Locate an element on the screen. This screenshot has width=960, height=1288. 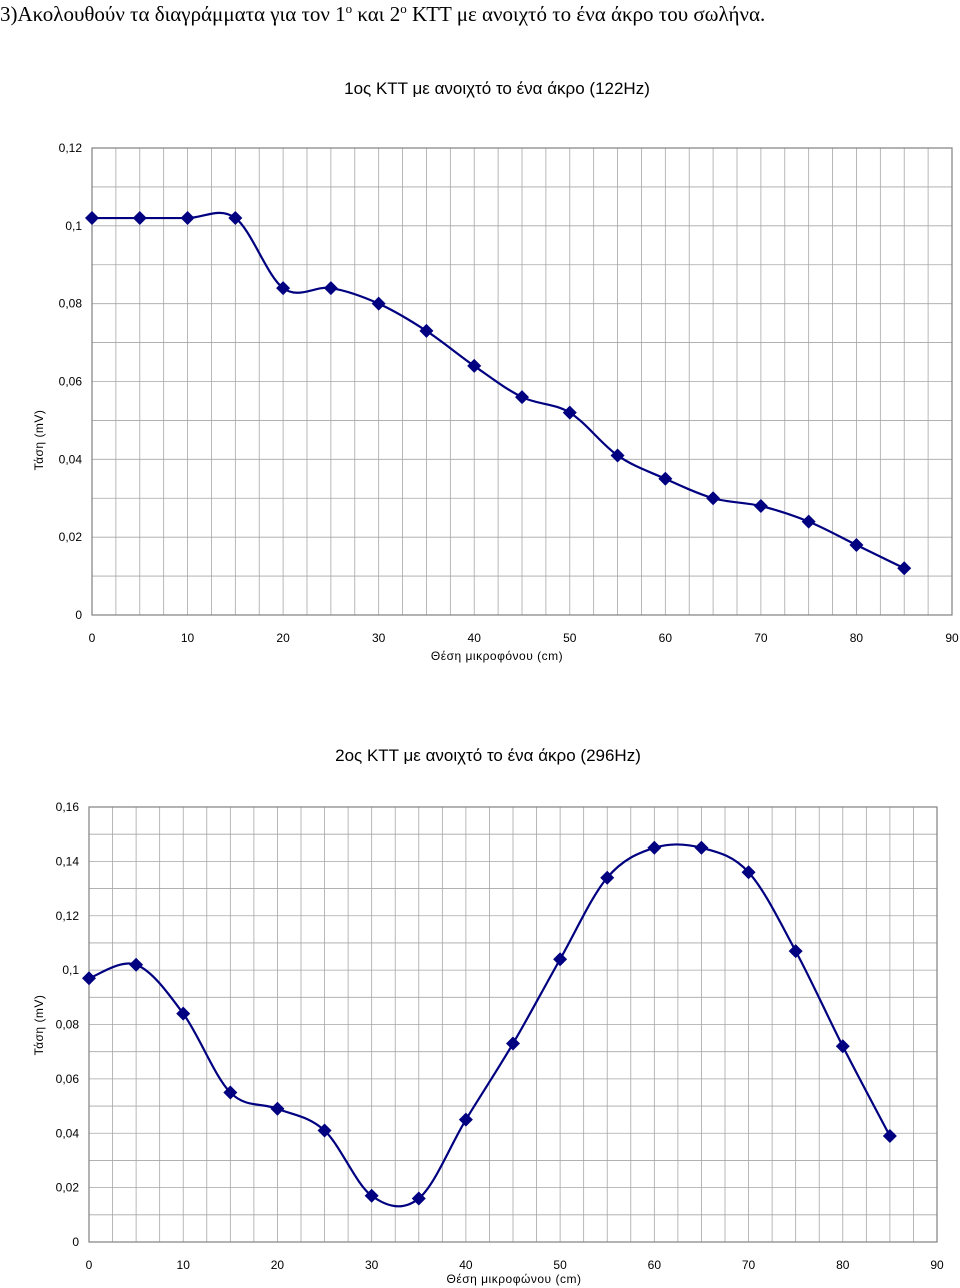
chart-1-x-tick-label: 60 is located at coordinates (666, 638).